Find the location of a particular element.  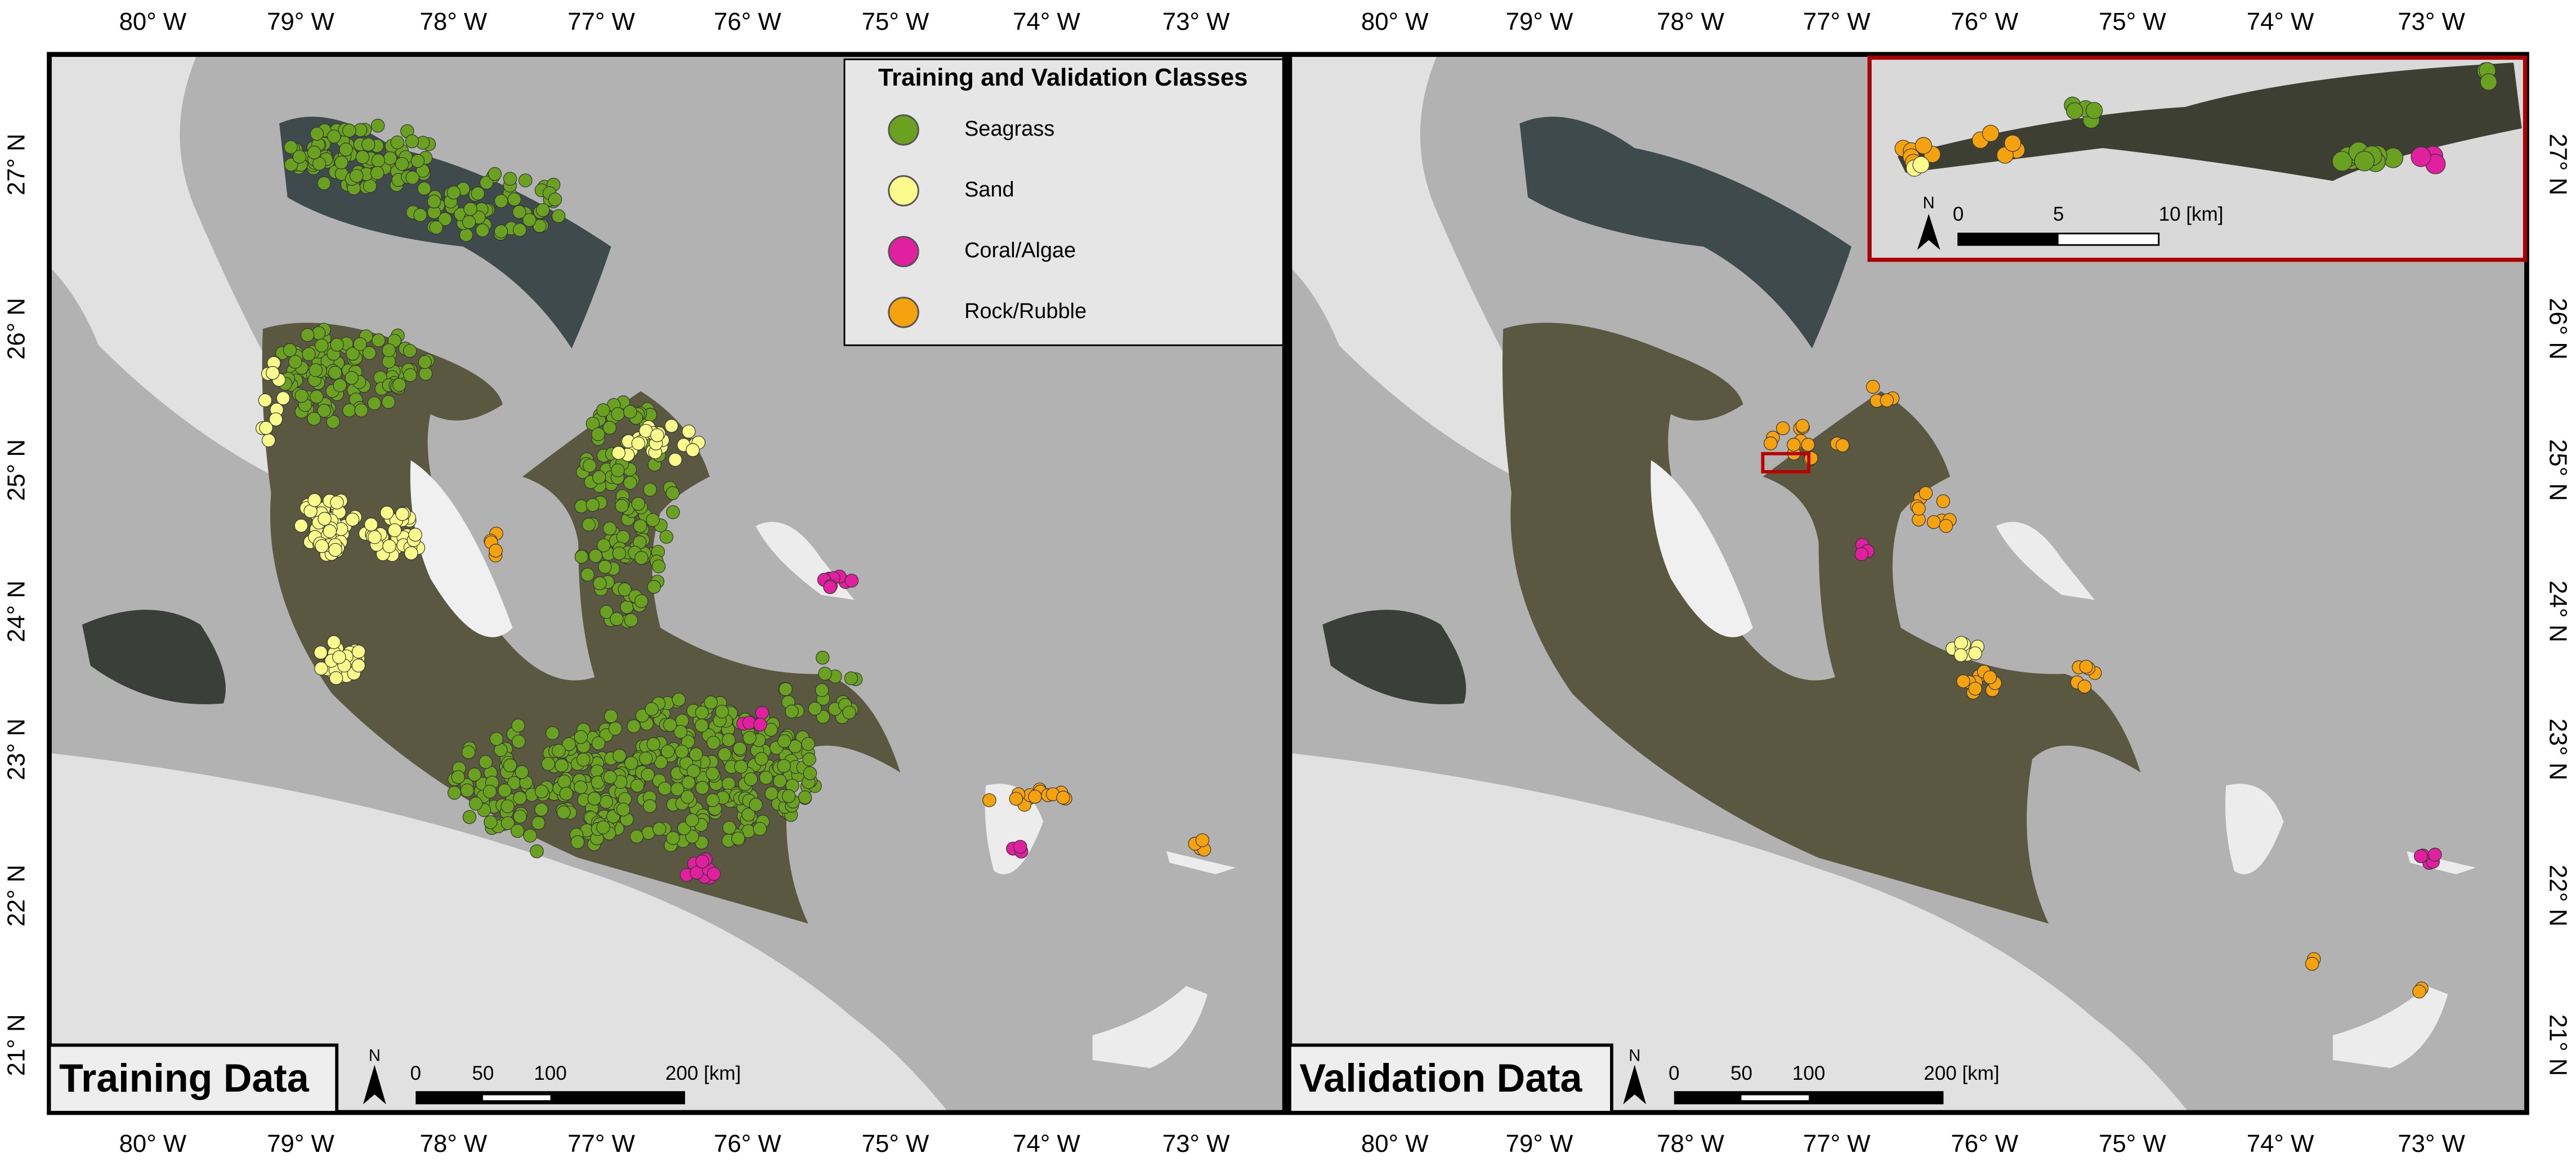

longitude-label: 75° W is located at coordinates (2132, 1143).